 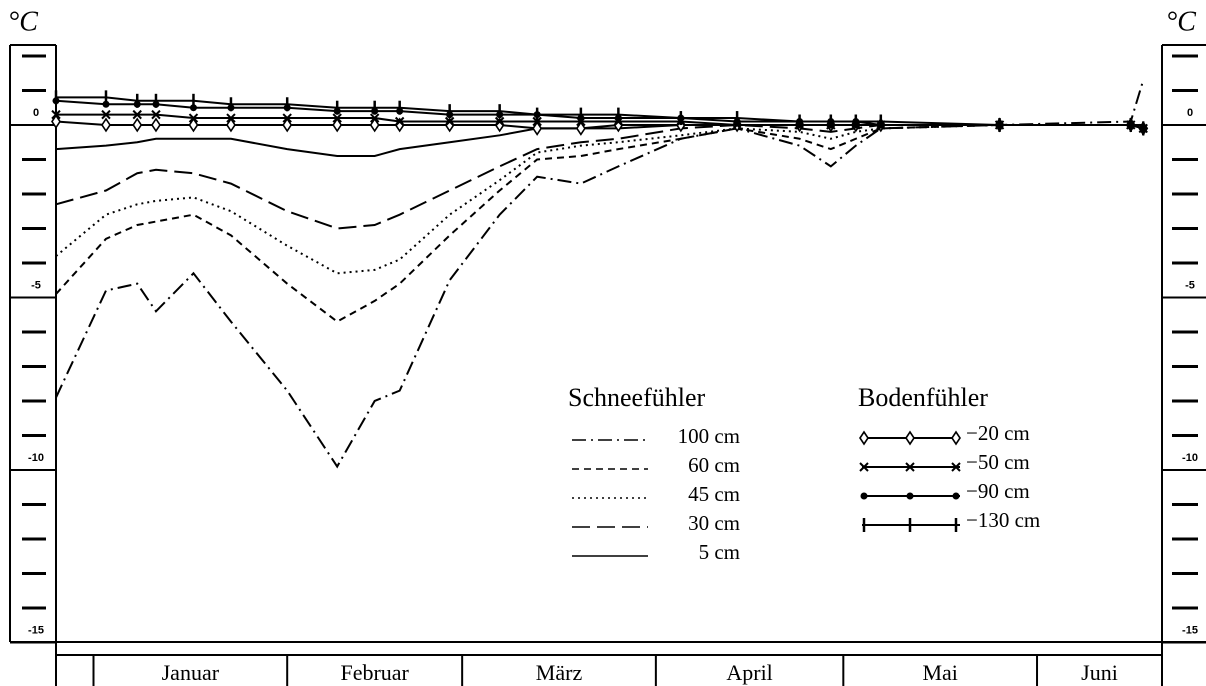 I want to click on legend-item: 5 cm, so click(x=656, y=552).